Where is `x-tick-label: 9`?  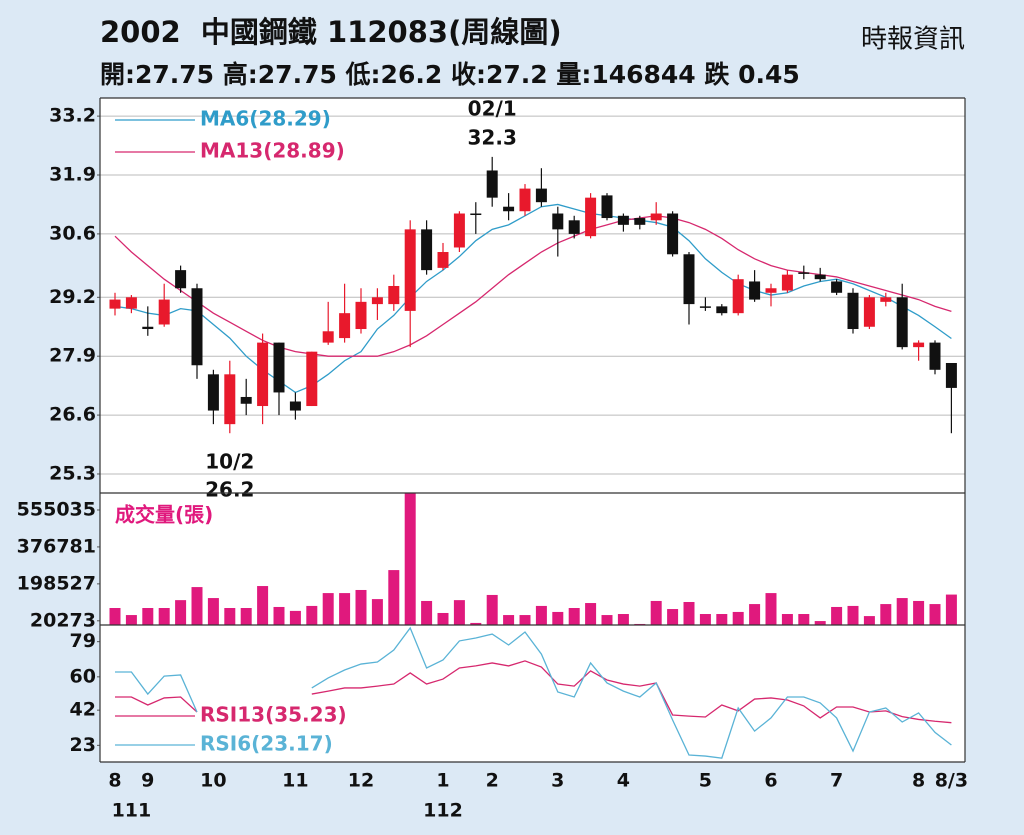
x-tick-label: 9 is located at coordinates (147, 781).